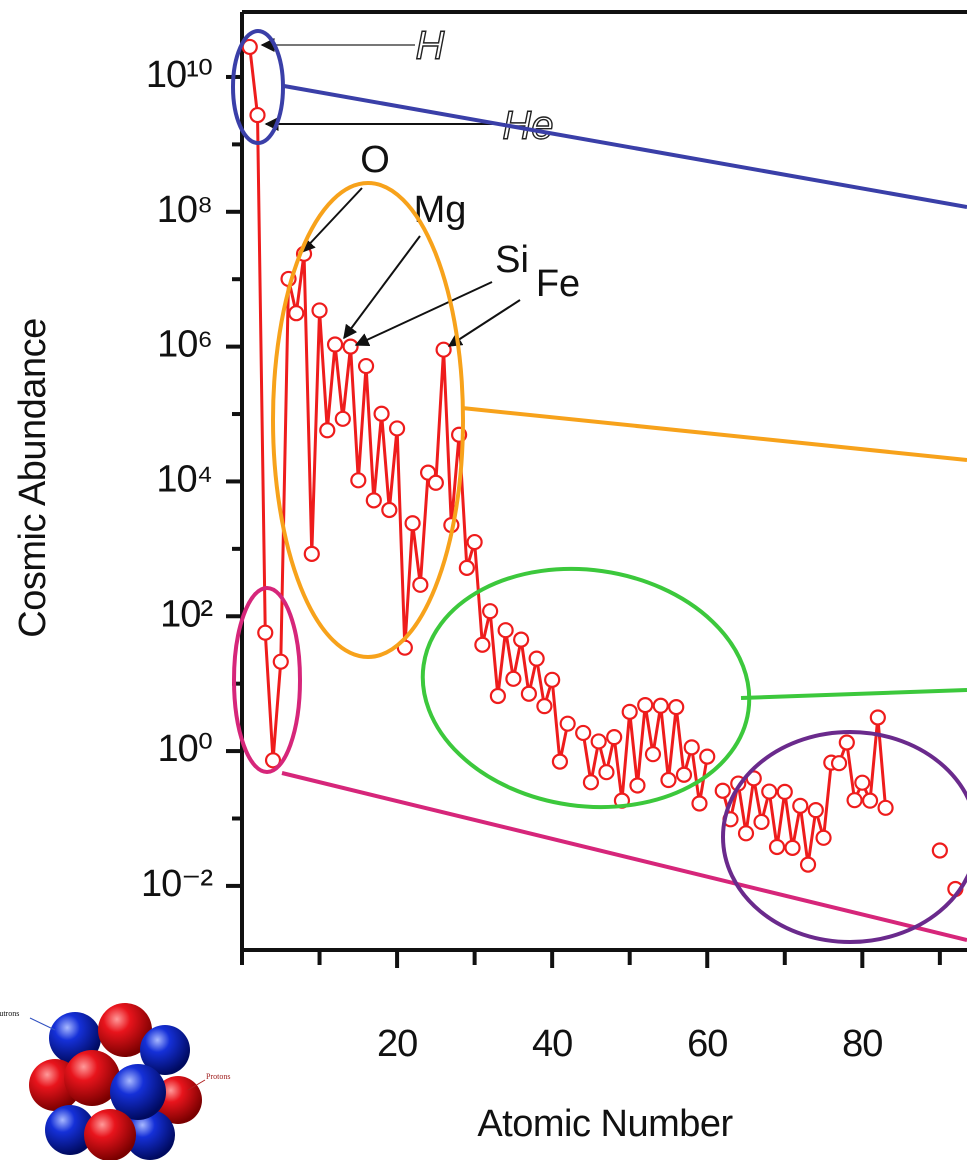 This screenshot has width=967, height=1160. What do you see at coordinates (9, 1013) in the screenshot?
I see `nucleus-label: Neutrons` at bounding box center [9, 1013].